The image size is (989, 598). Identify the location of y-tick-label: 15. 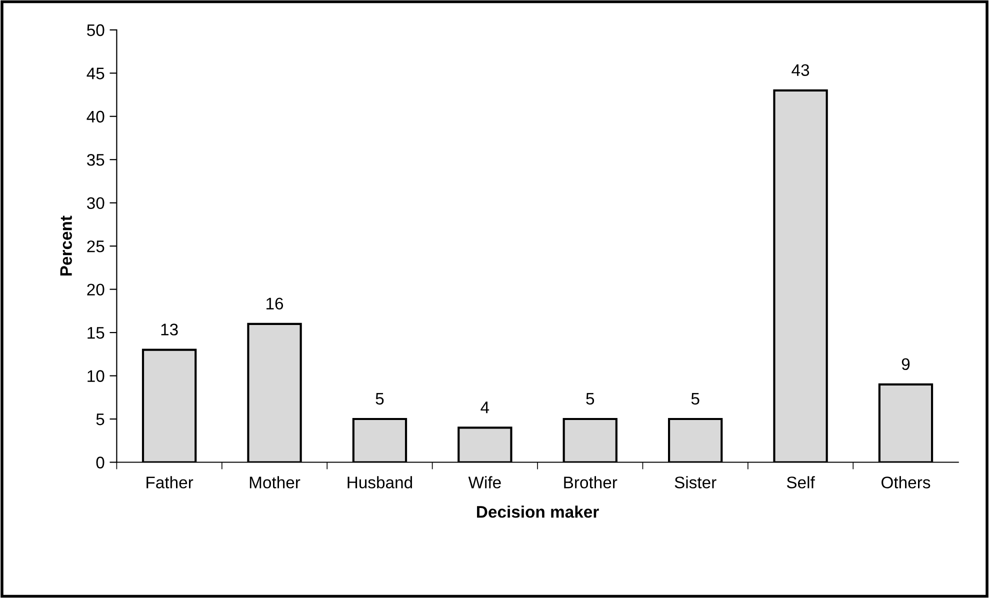
(96, 333).